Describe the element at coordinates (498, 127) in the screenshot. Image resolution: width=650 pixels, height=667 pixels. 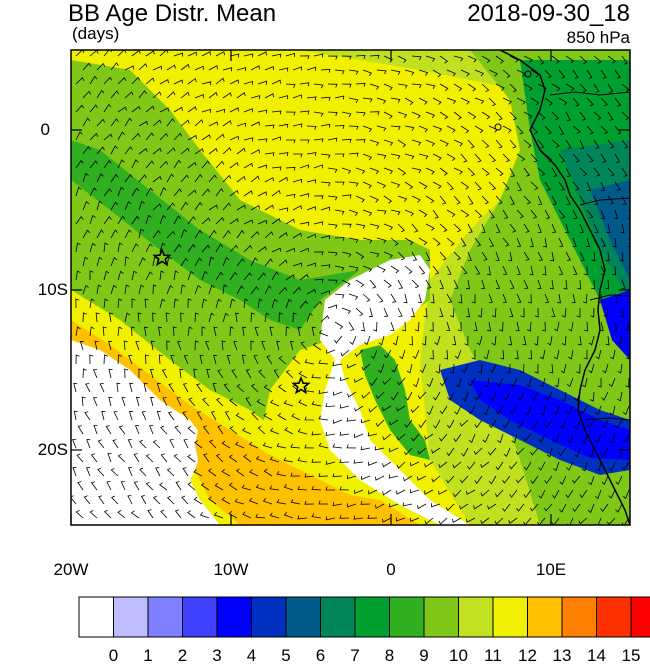
I see `island-marker` at that location.